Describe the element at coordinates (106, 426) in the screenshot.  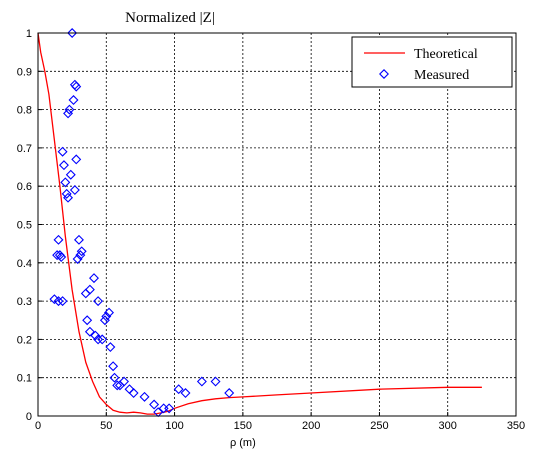
I see `x-tick-label: 50` at that location.